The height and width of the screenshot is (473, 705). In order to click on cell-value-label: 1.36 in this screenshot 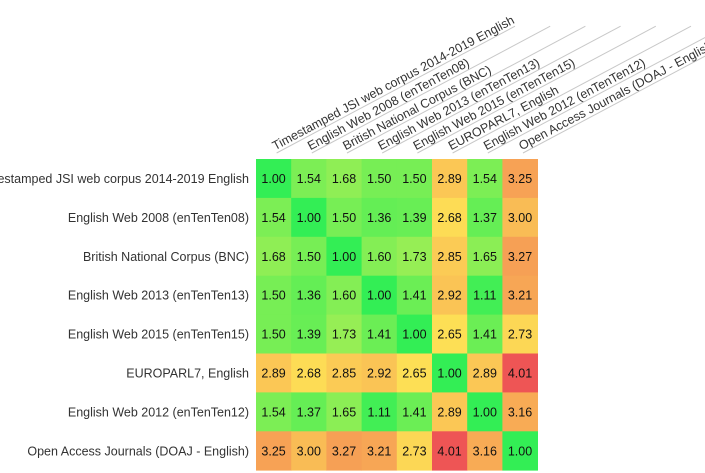, I will do `click(309, 296)`.